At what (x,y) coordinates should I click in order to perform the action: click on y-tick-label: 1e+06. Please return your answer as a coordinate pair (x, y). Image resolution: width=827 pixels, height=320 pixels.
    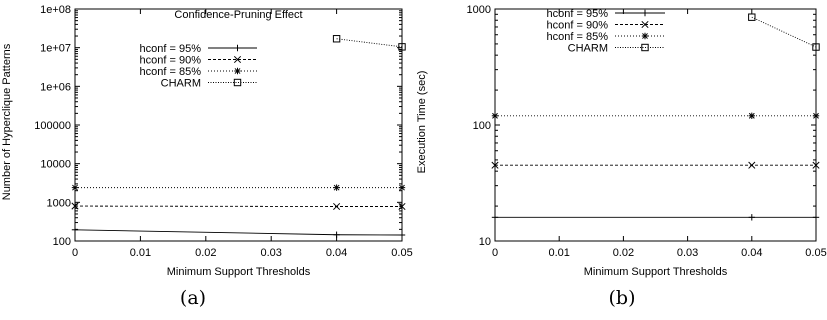
    Looking at the image, I should click on (55, 87).